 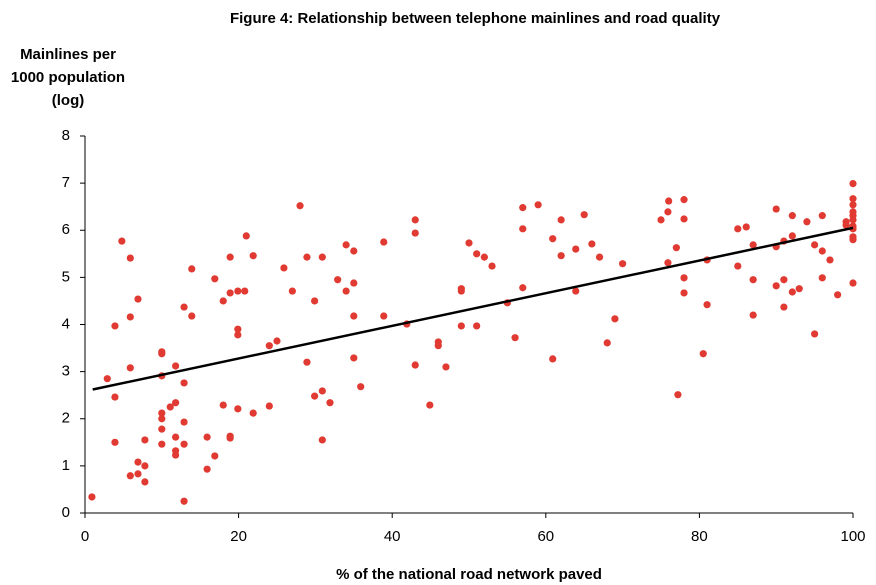 I want to click on x-axis-label: % of the national road network paved, so click(x=469, y=574).